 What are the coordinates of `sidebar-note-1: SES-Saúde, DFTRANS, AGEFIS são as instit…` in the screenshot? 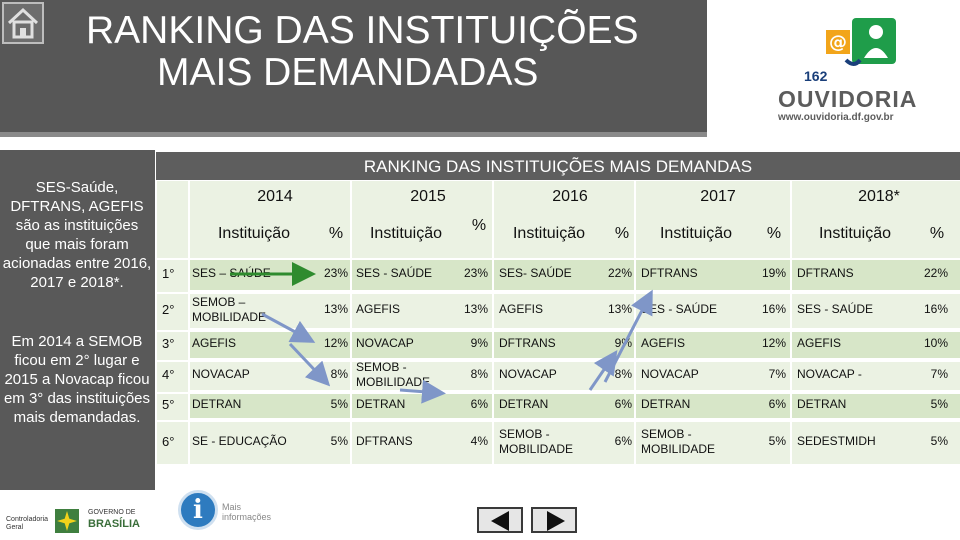 It's located at (77, 235).